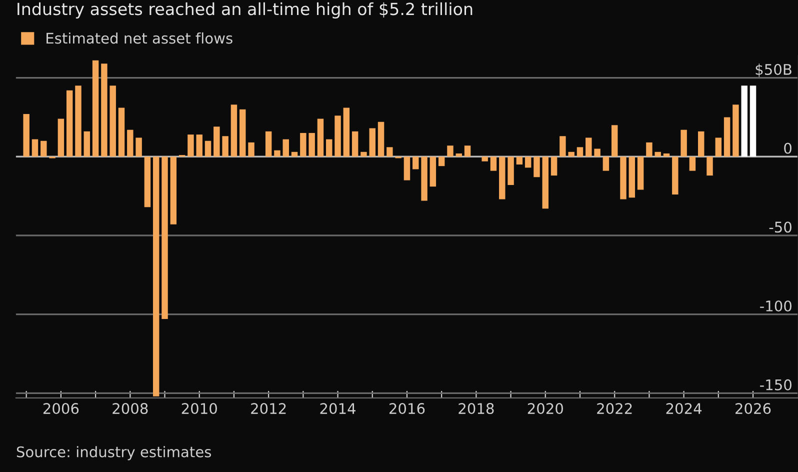 Image resolution: width=798 pixels, height=472 pixels. What do you see at coordinates (245, 10) in the screenshot?
I see `chart-title: Industry assets reached an all-time high of $5.2 trillion` at bounding box center [245, 10].